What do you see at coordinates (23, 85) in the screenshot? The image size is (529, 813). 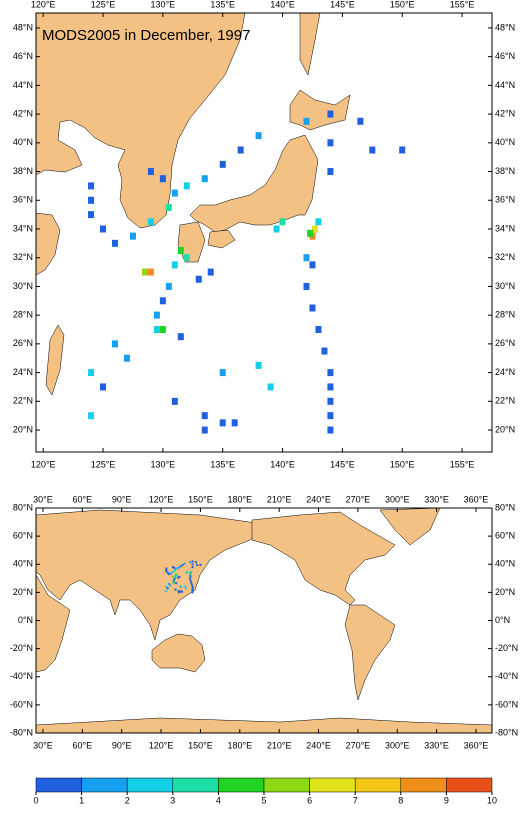 I see `y-tick-label: 44°N` at bounding box center [23, 85].